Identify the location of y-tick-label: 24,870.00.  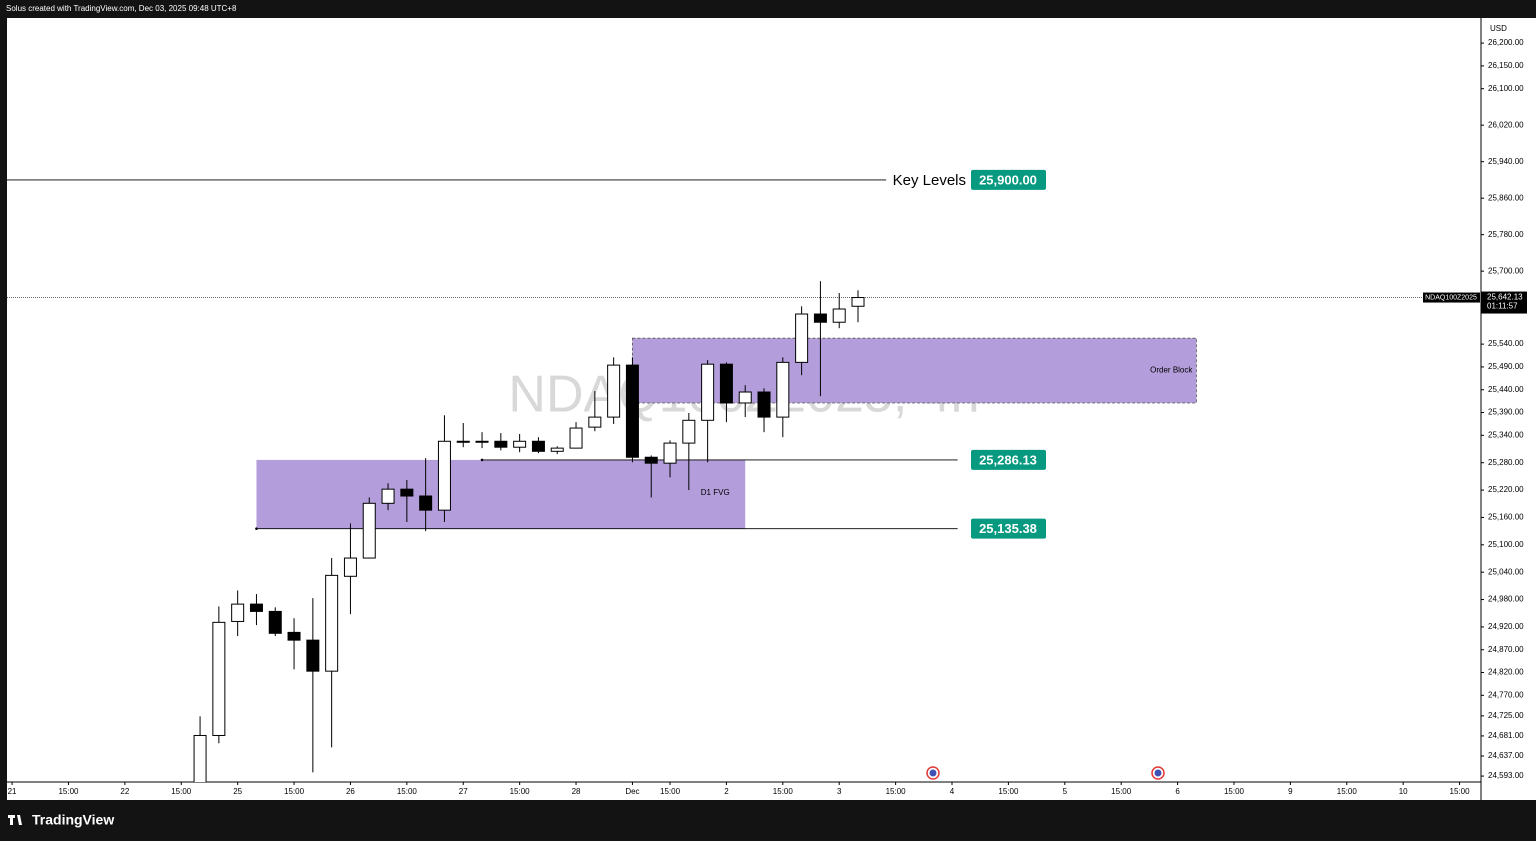
(1506, 649).